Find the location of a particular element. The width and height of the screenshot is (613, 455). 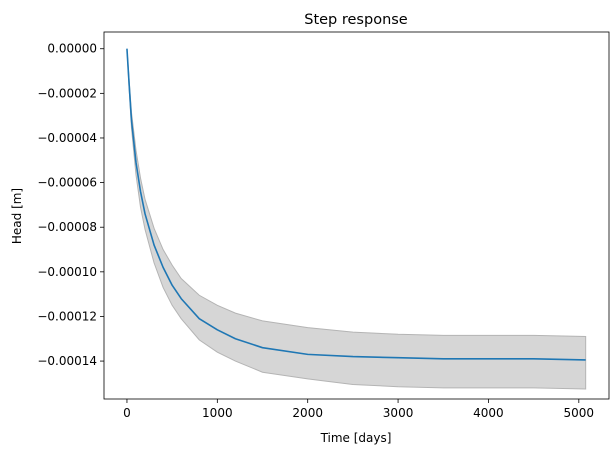

y-tick-label: −0.00010 is located at coordinates (67, 272).